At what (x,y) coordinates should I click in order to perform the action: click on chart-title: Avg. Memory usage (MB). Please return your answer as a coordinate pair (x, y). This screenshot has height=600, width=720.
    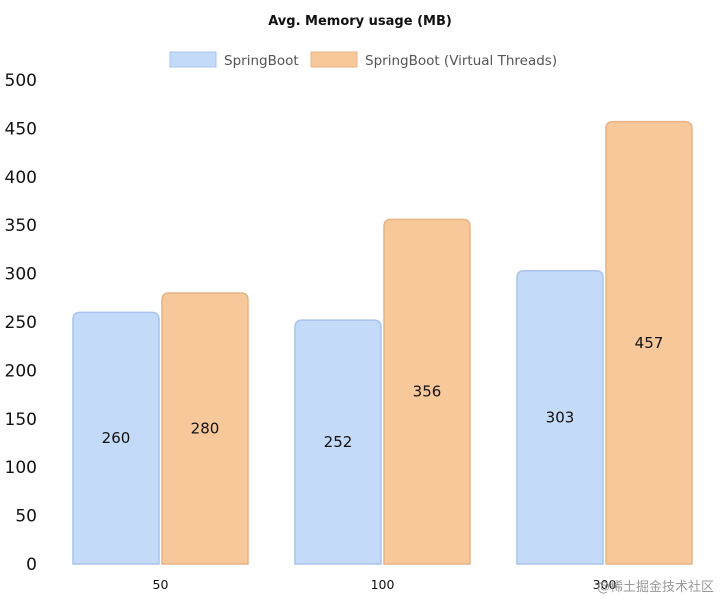
    Looking at the image, I should click on (360, 21).